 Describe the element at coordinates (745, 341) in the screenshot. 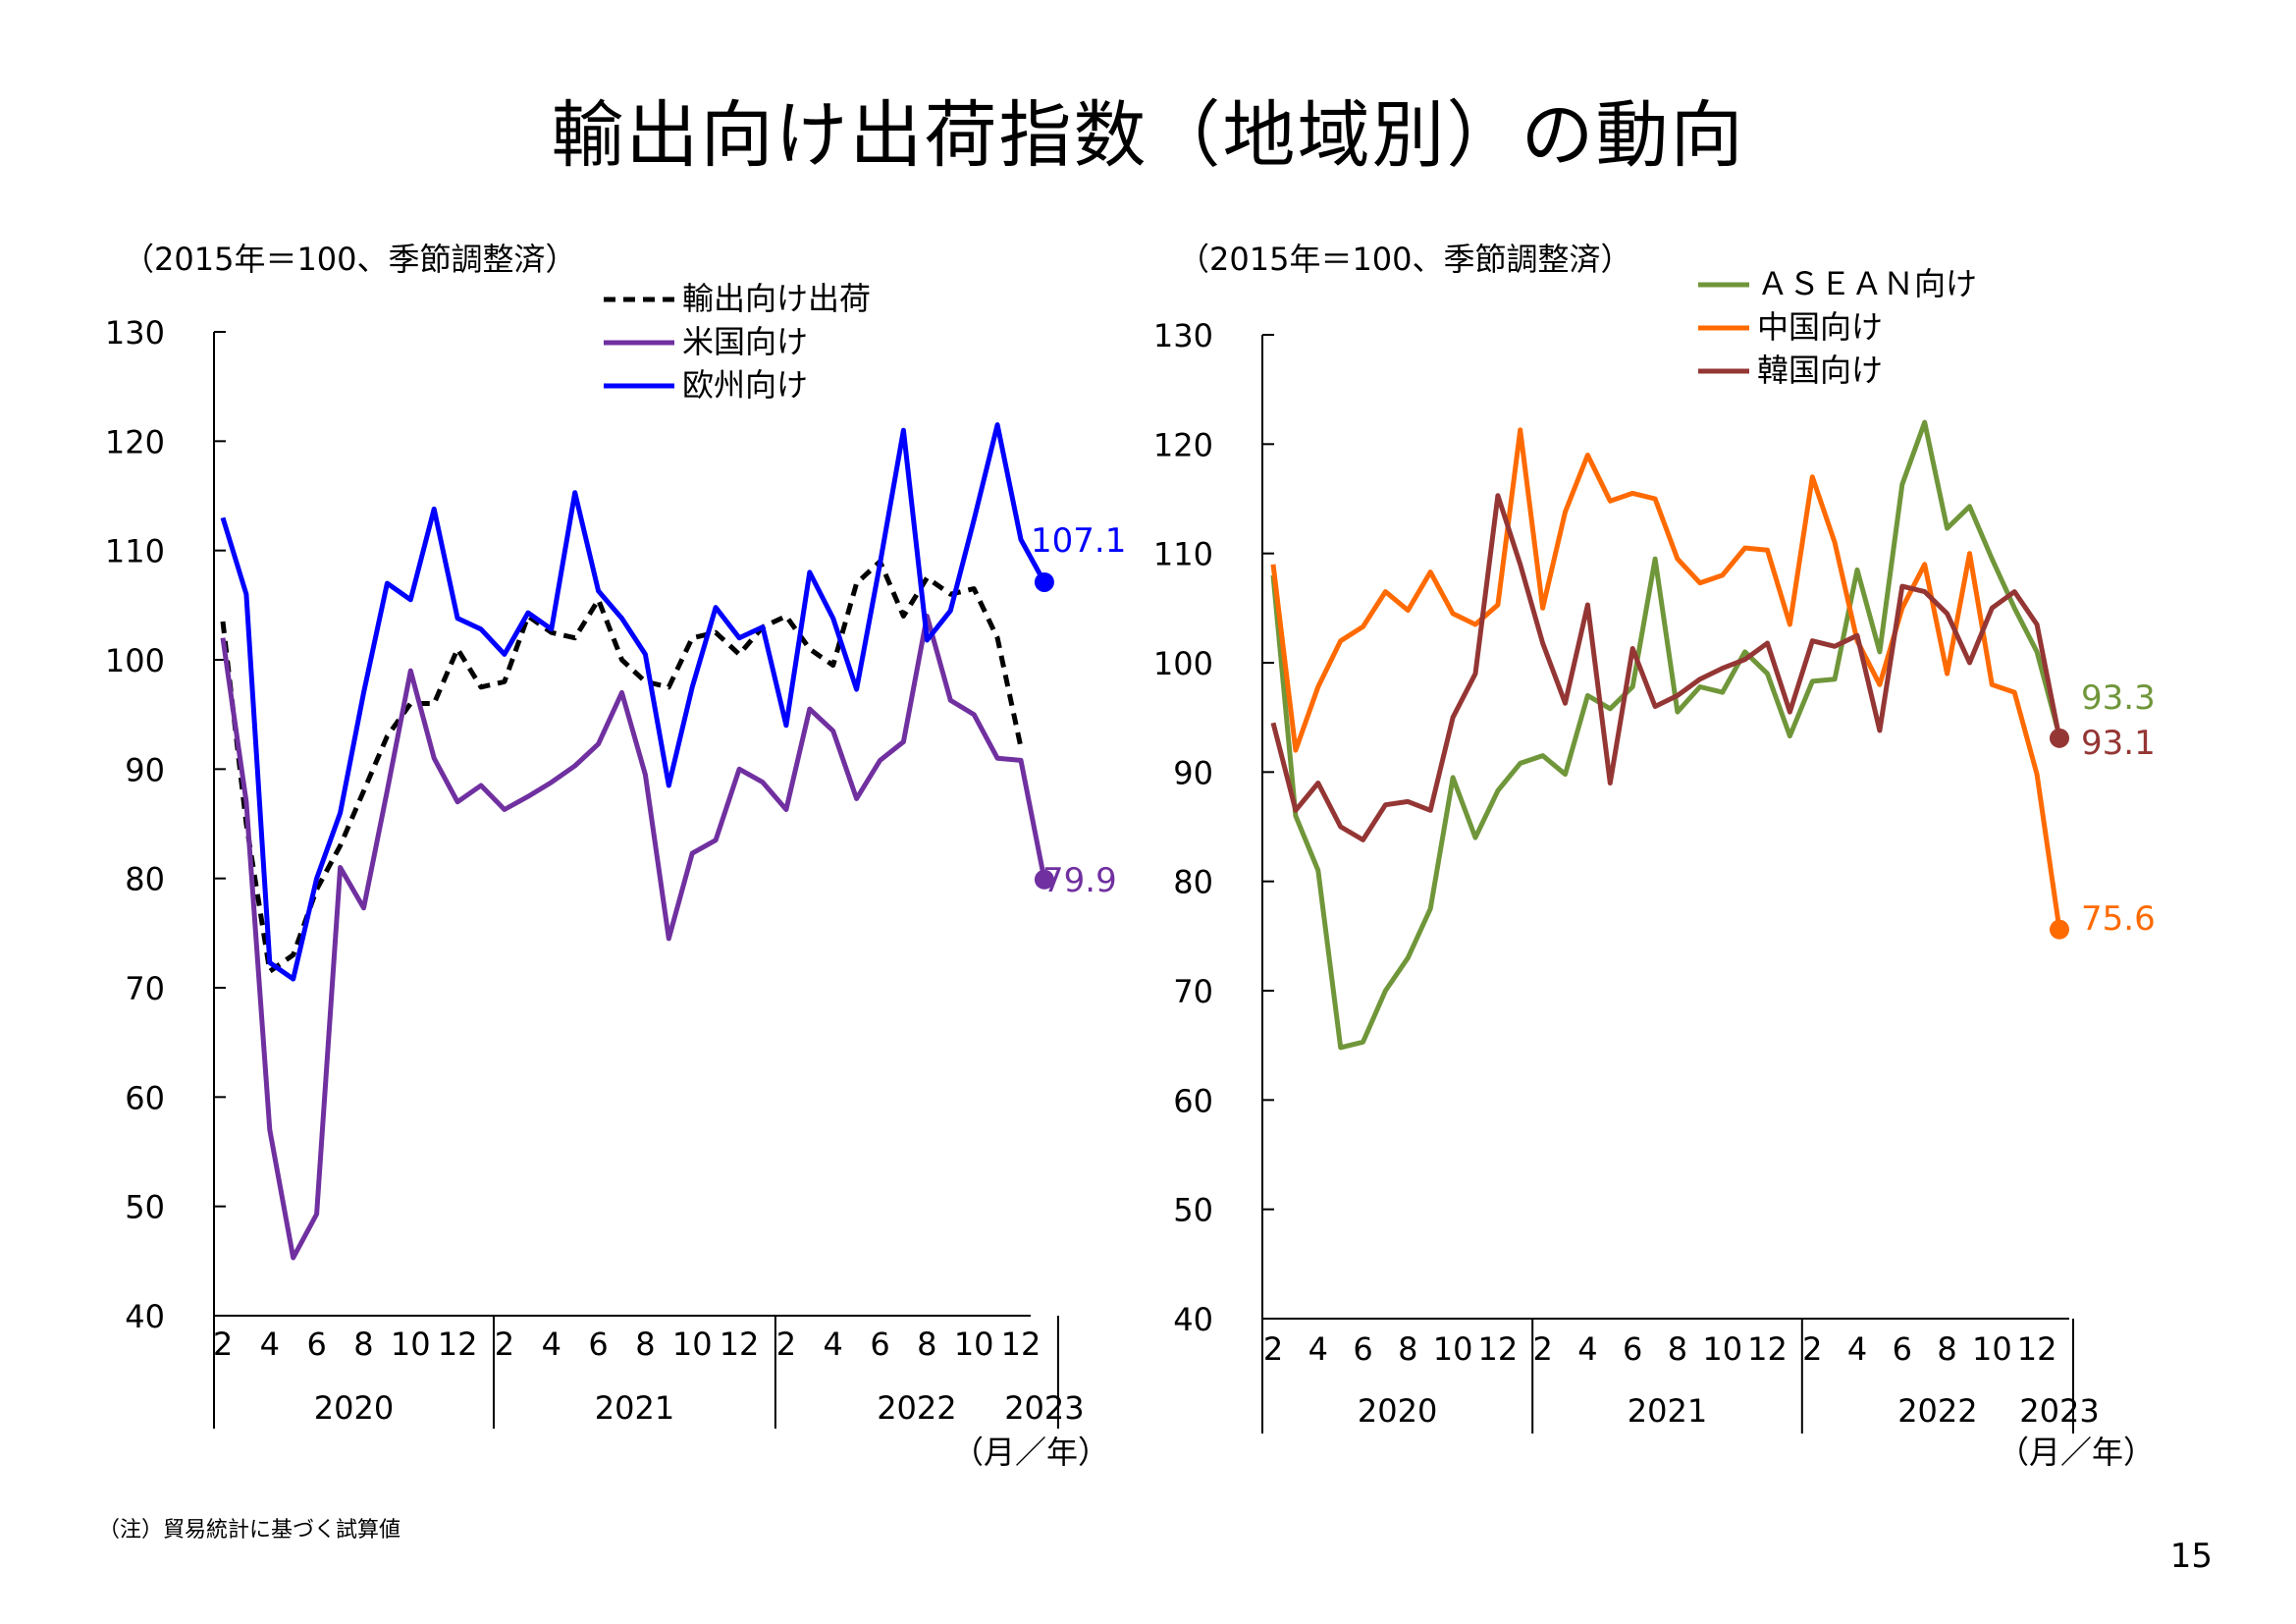

I see `legend-label: 米国向け` at that location.